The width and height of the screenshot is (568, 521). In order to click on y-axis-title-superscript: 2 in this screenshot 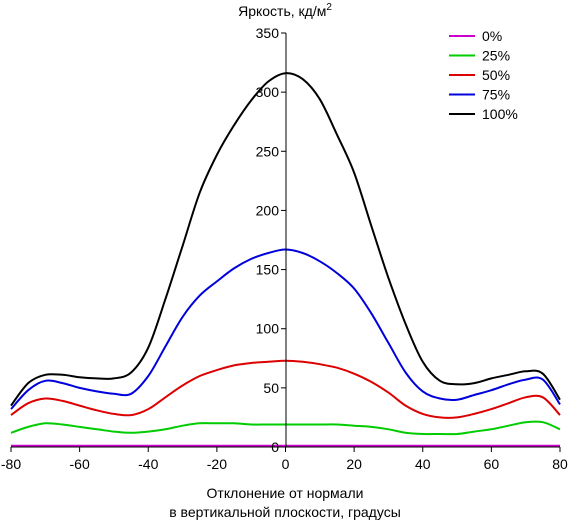, I will do `click(329, 7)`.